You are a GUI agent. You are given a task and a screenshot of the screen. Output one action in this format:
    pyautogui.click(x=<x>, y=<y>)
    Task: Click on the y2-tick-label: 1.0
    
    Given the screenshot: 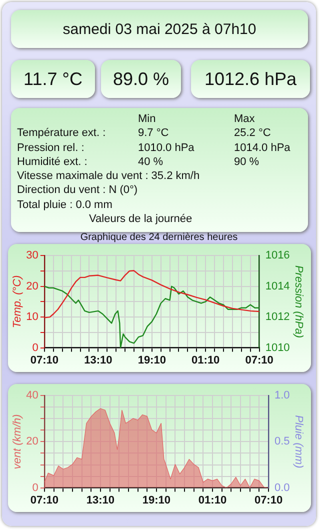 What is the action you would take?
    pyautogui.click(x=282, y=396)
    